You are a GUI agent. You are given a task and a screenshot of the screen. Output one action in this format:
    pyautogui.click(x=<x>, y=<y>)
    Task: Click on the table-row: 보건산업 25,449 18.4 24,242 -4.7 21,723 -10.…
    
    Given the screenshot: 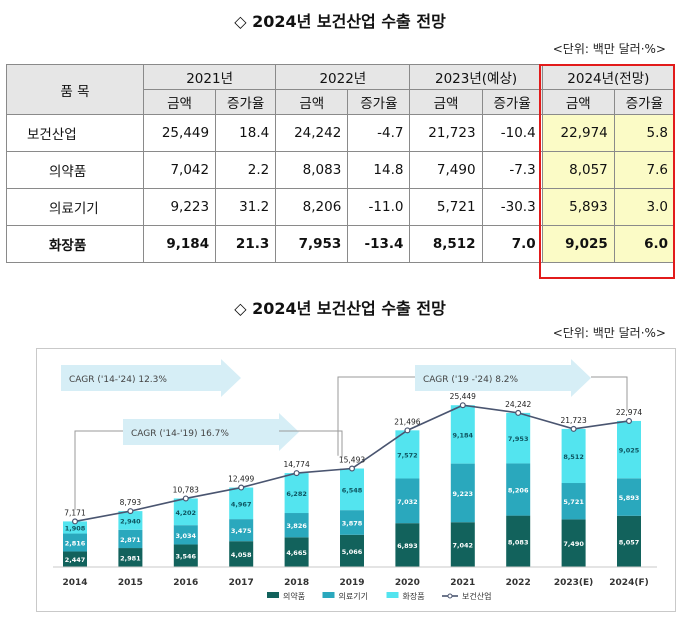 What is the action you would take?
    pyautogui.click(x=341, y=133)
    